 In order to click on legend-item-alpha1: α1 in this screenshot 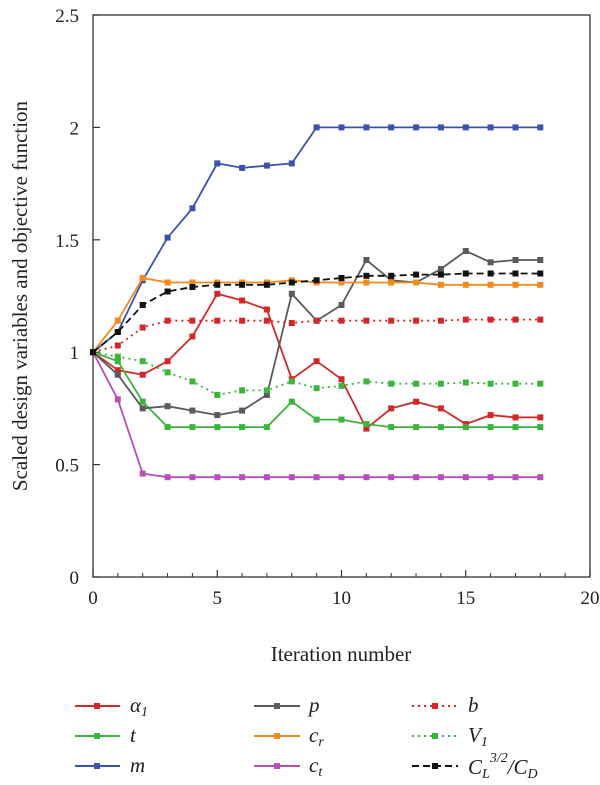, I will do `click(111, 706)`.